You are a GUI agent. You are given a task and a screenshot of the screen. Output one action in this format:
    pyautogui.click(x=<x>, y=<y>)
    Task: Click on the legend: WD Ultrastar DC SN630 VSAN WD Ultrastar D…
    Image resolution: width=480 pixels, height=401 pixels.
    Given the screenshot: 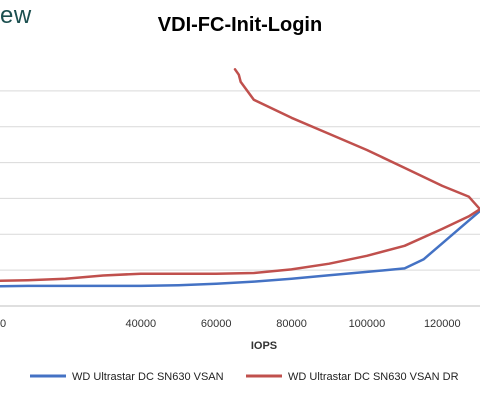 What is the action you would take?
    pyautogui.click(x=244, y=377)
    